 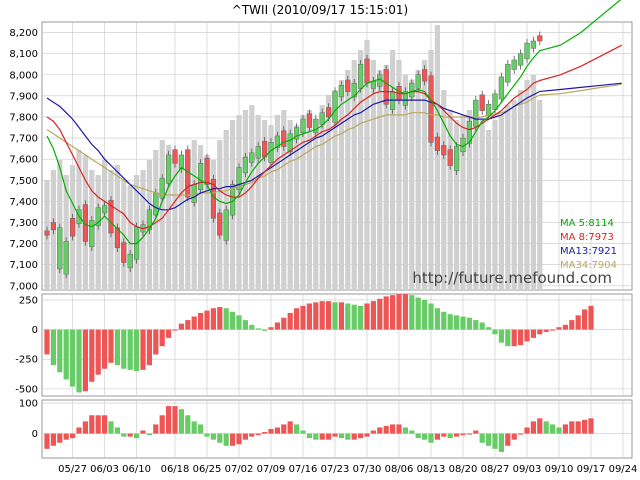 What do you see at coordinates (136, 469) in the screenshot?
I see `x-tick-label: 06/10` at bounding box center [136, 469].